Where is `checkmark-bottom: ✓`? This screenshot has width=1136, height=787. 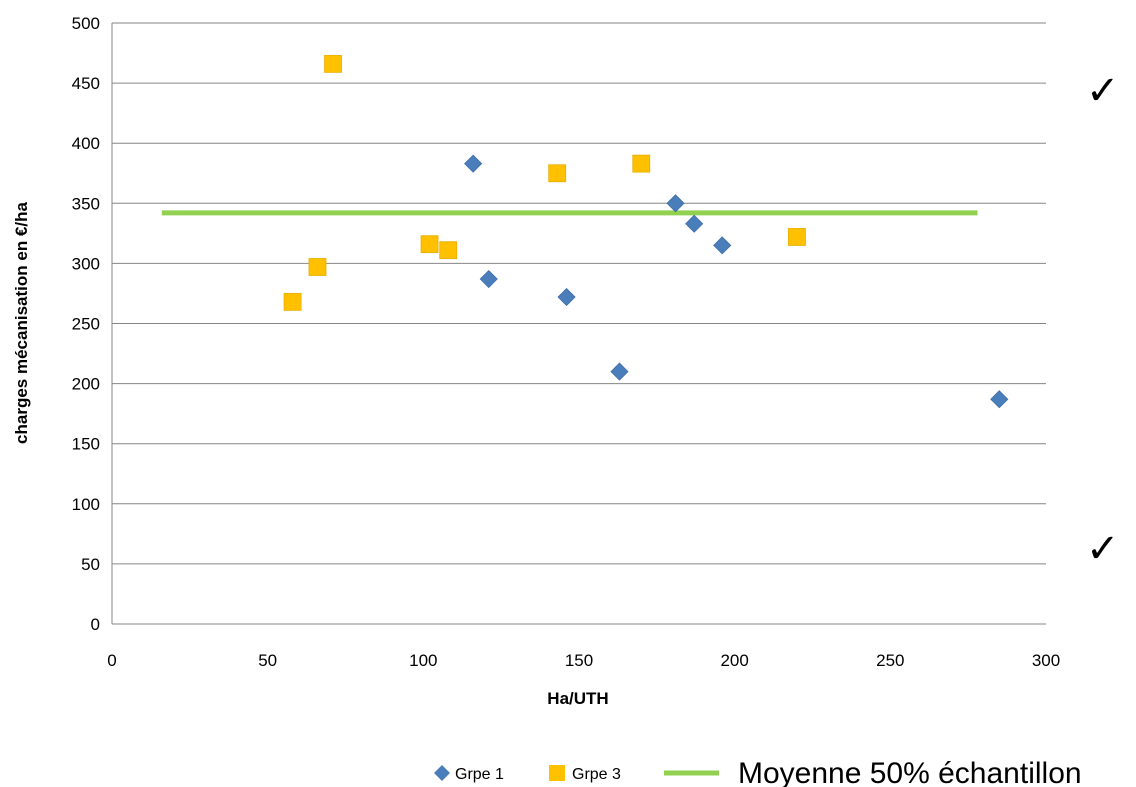
checkmark-bottom: ✓ is located at coordinates (1103, 549).